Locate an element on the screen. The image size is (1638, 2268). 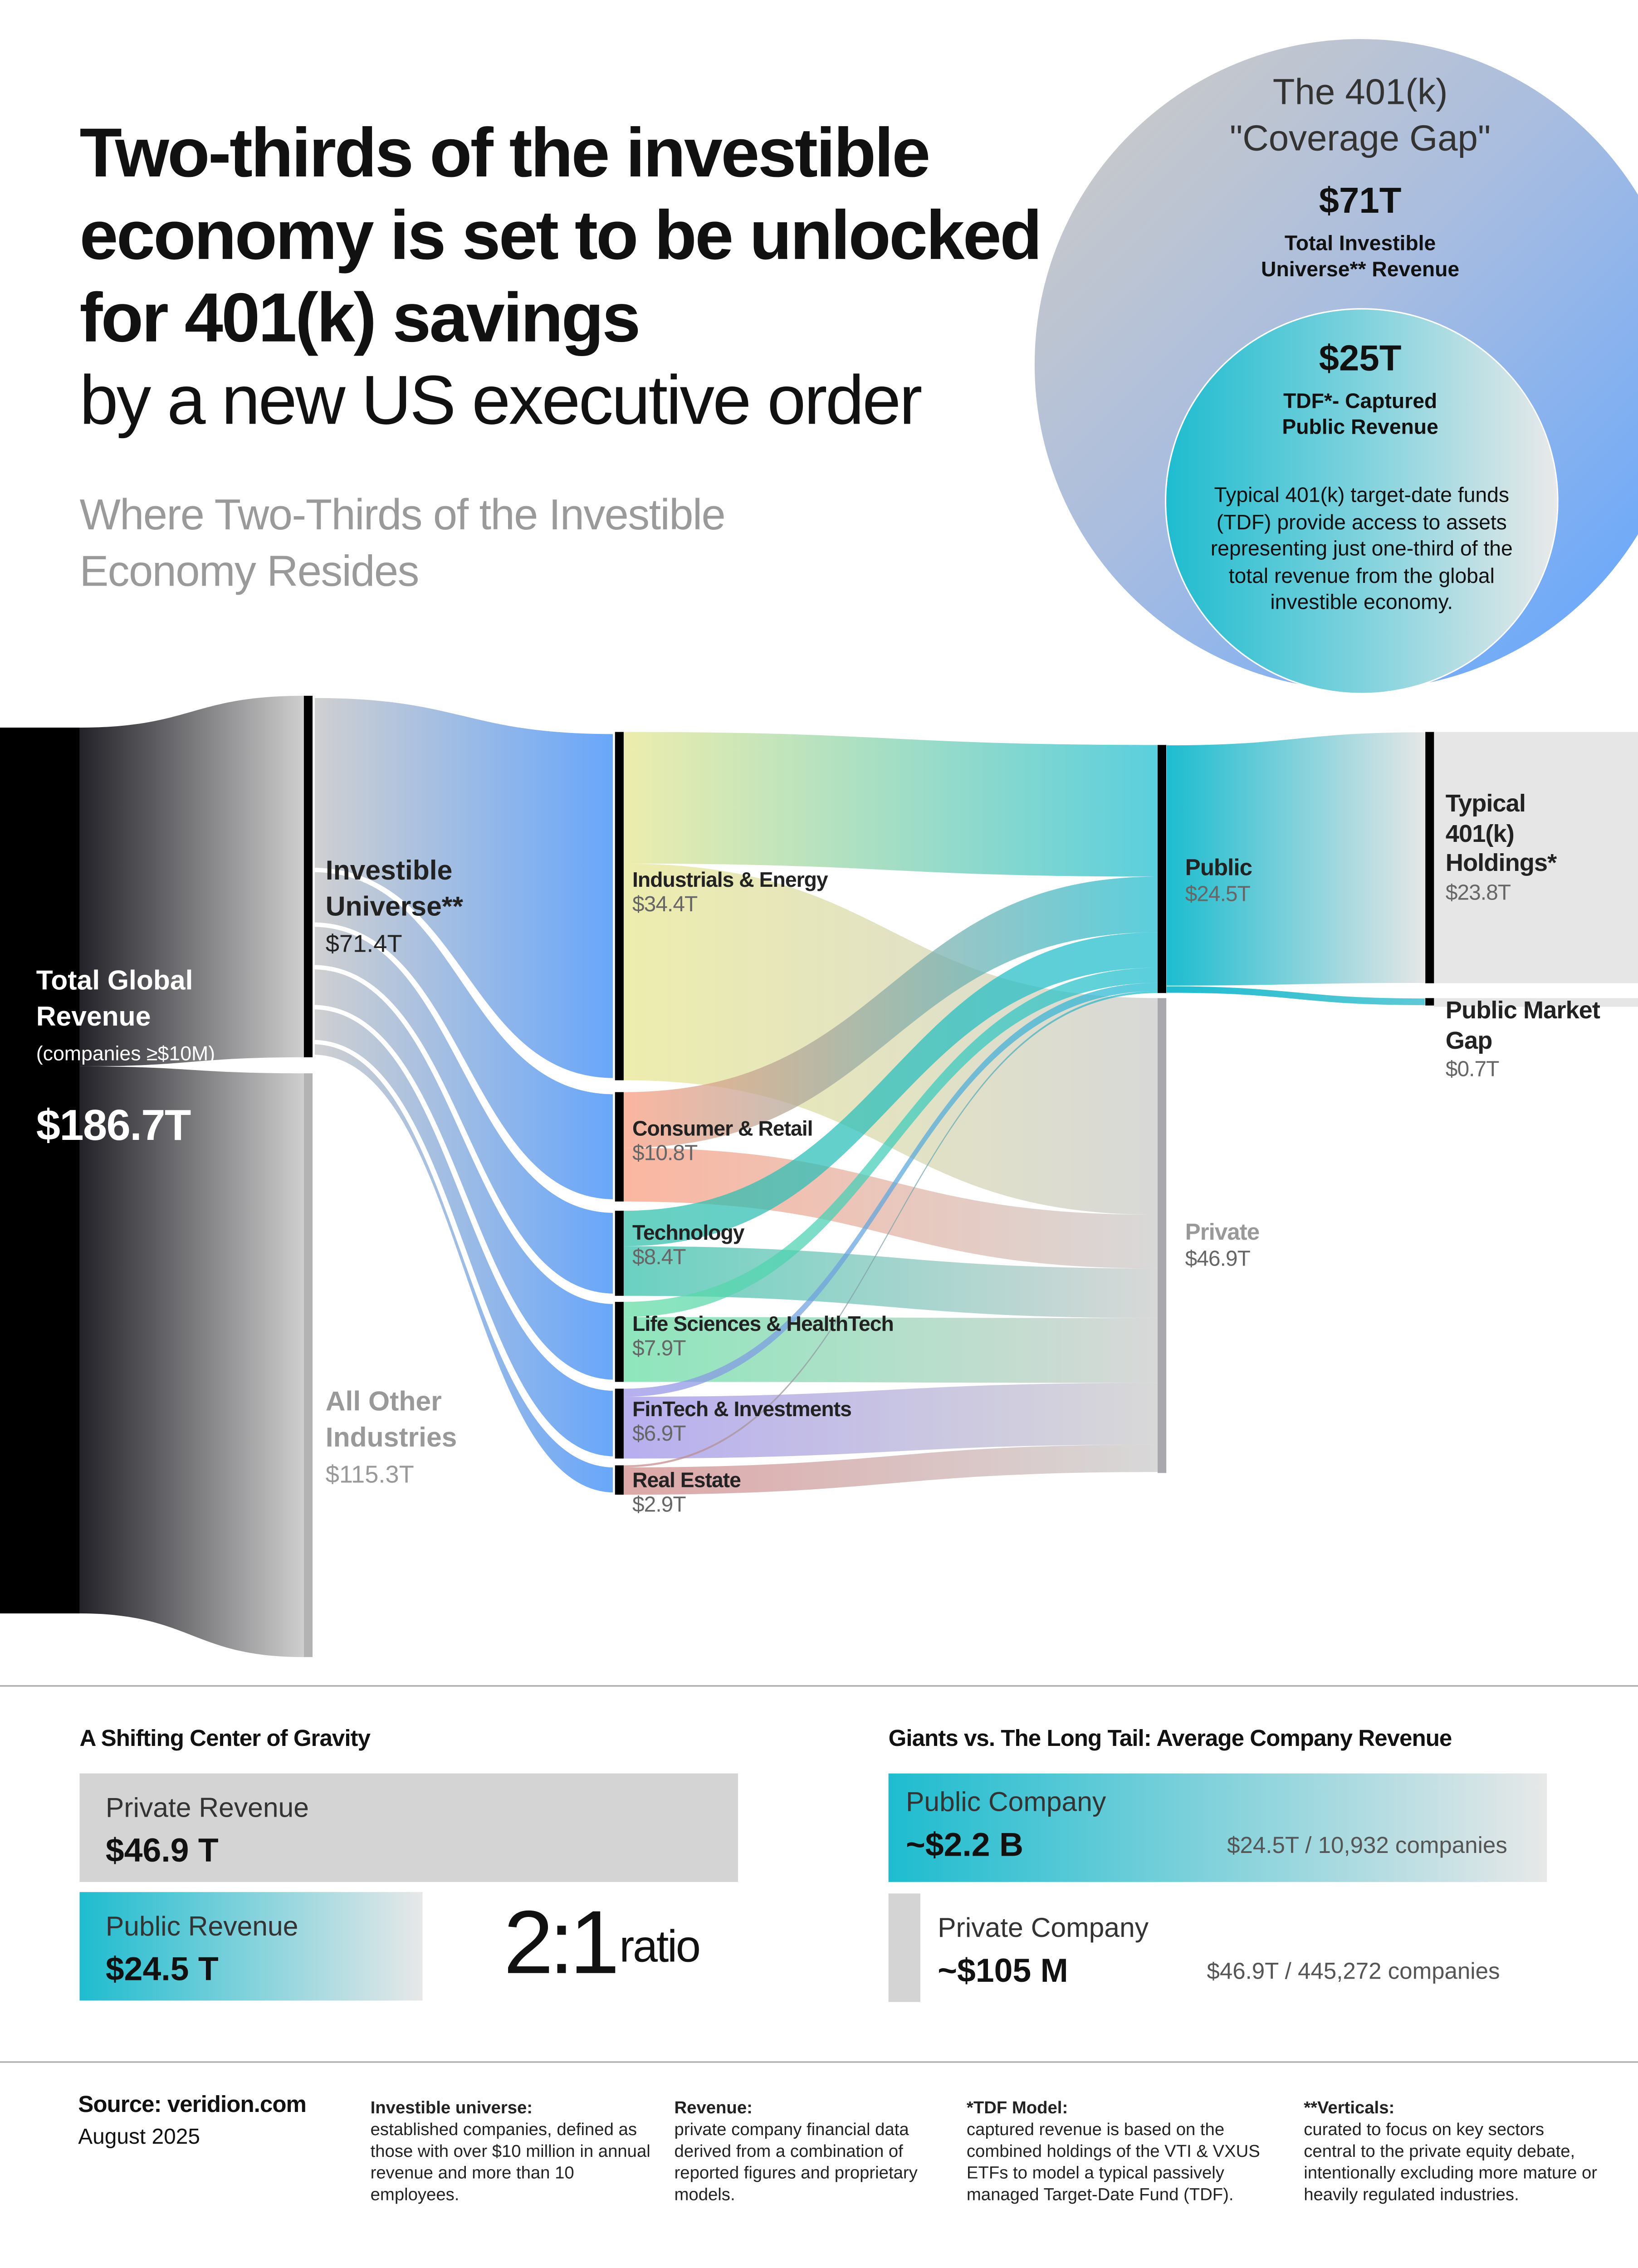
public-value: $24.5T is located at coordinates (1218, 895).